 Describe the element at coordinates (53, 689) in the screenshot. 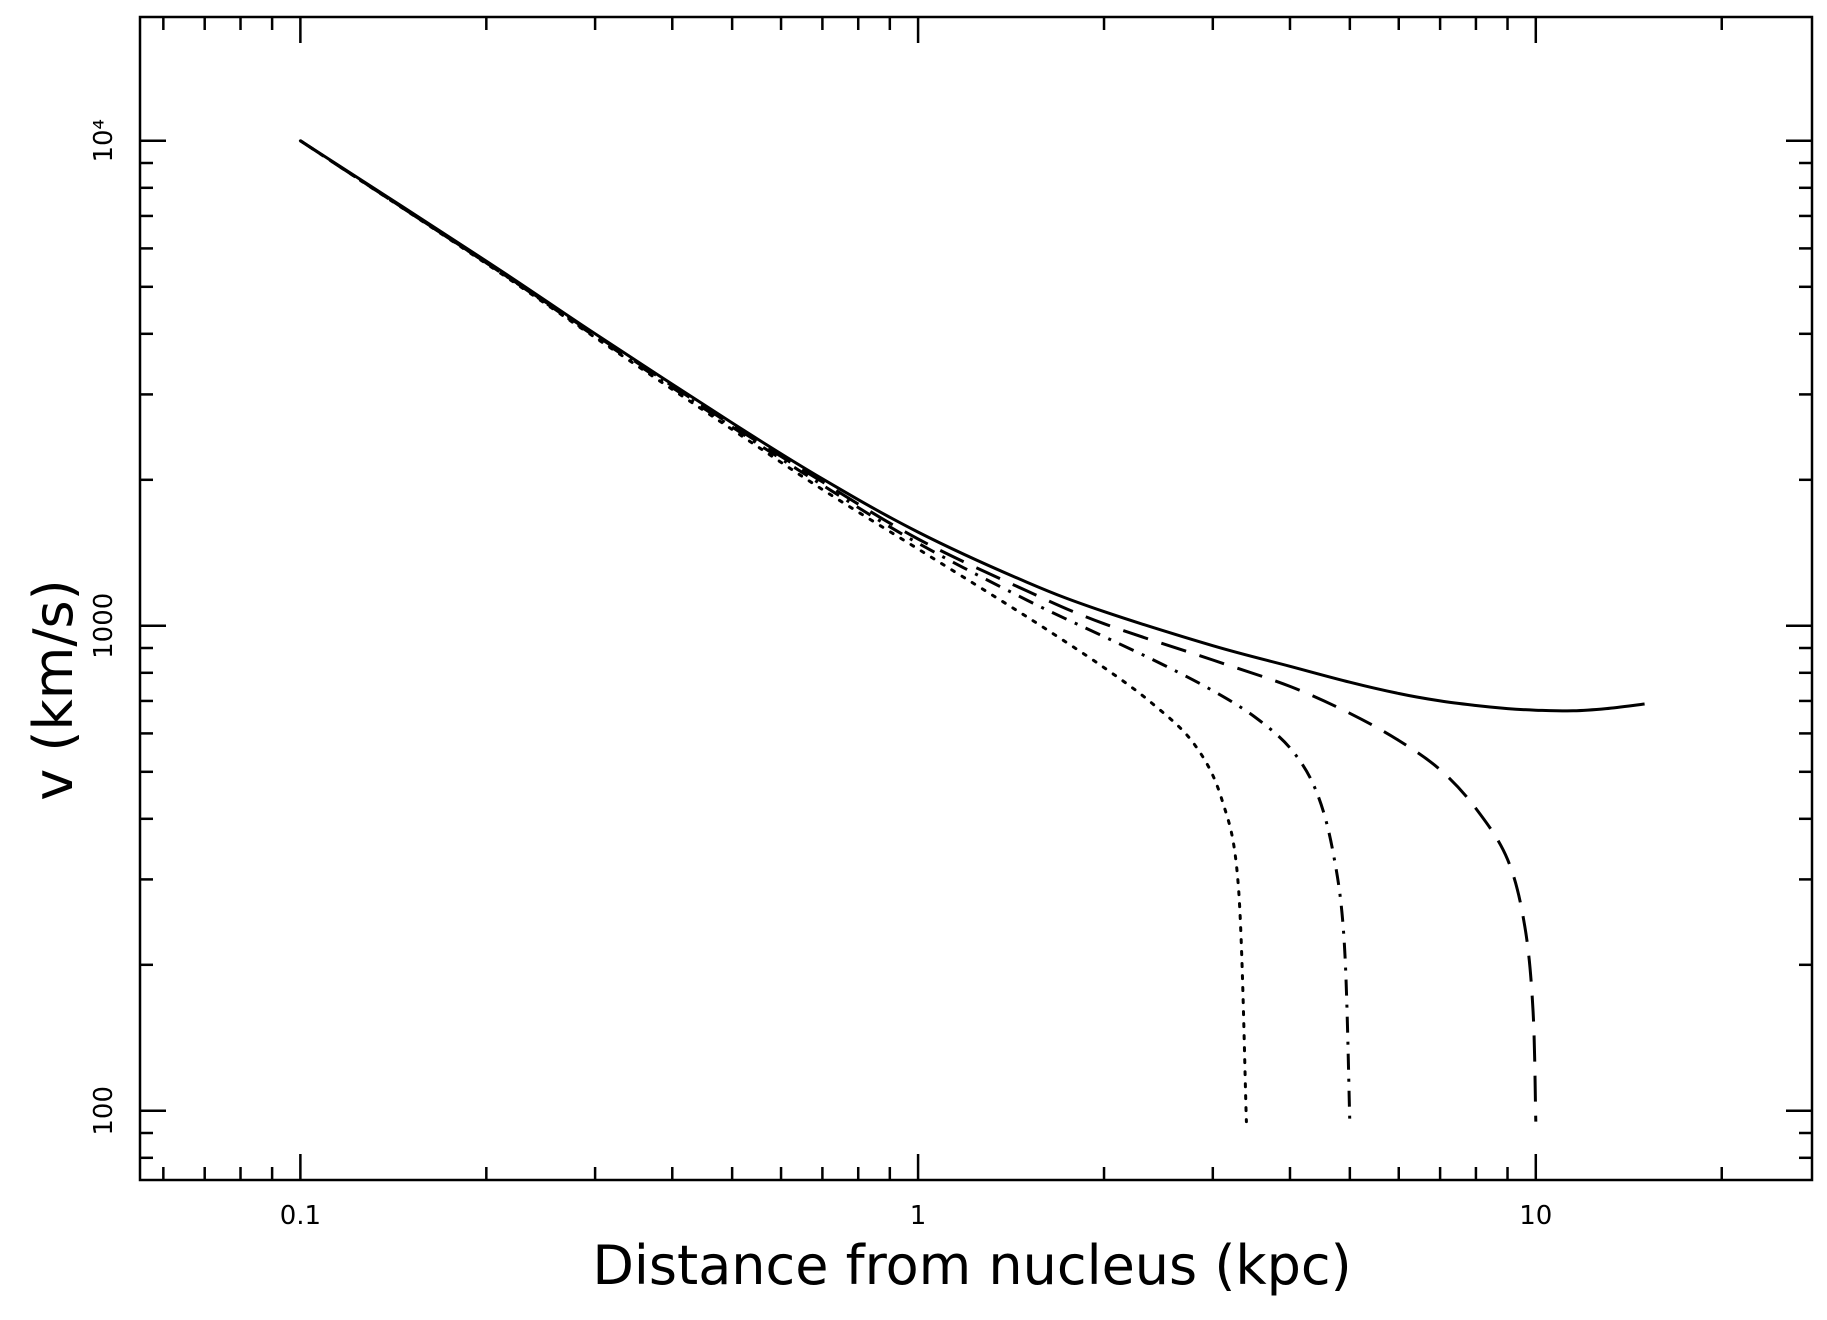

I see `y-axis-title: v (km/s)` at that location.